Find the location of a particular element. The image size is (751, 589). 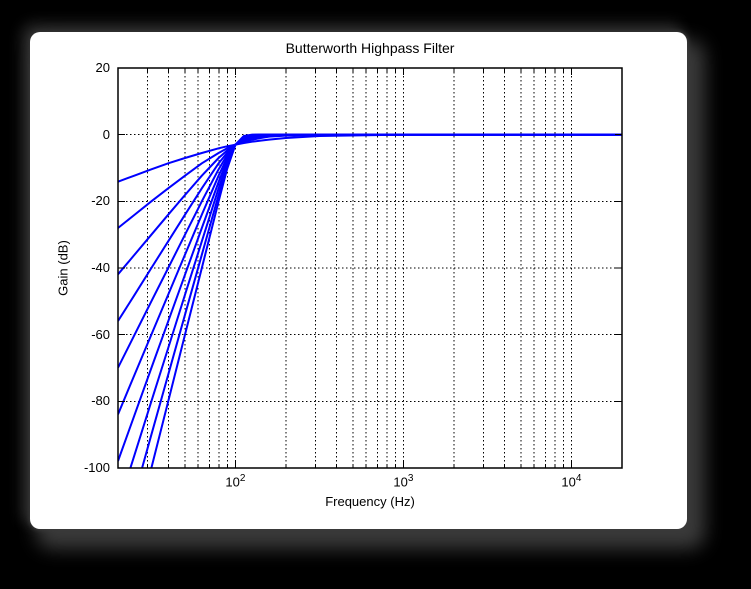

y-tick-label: -100 is located at coordinates (96, 467).